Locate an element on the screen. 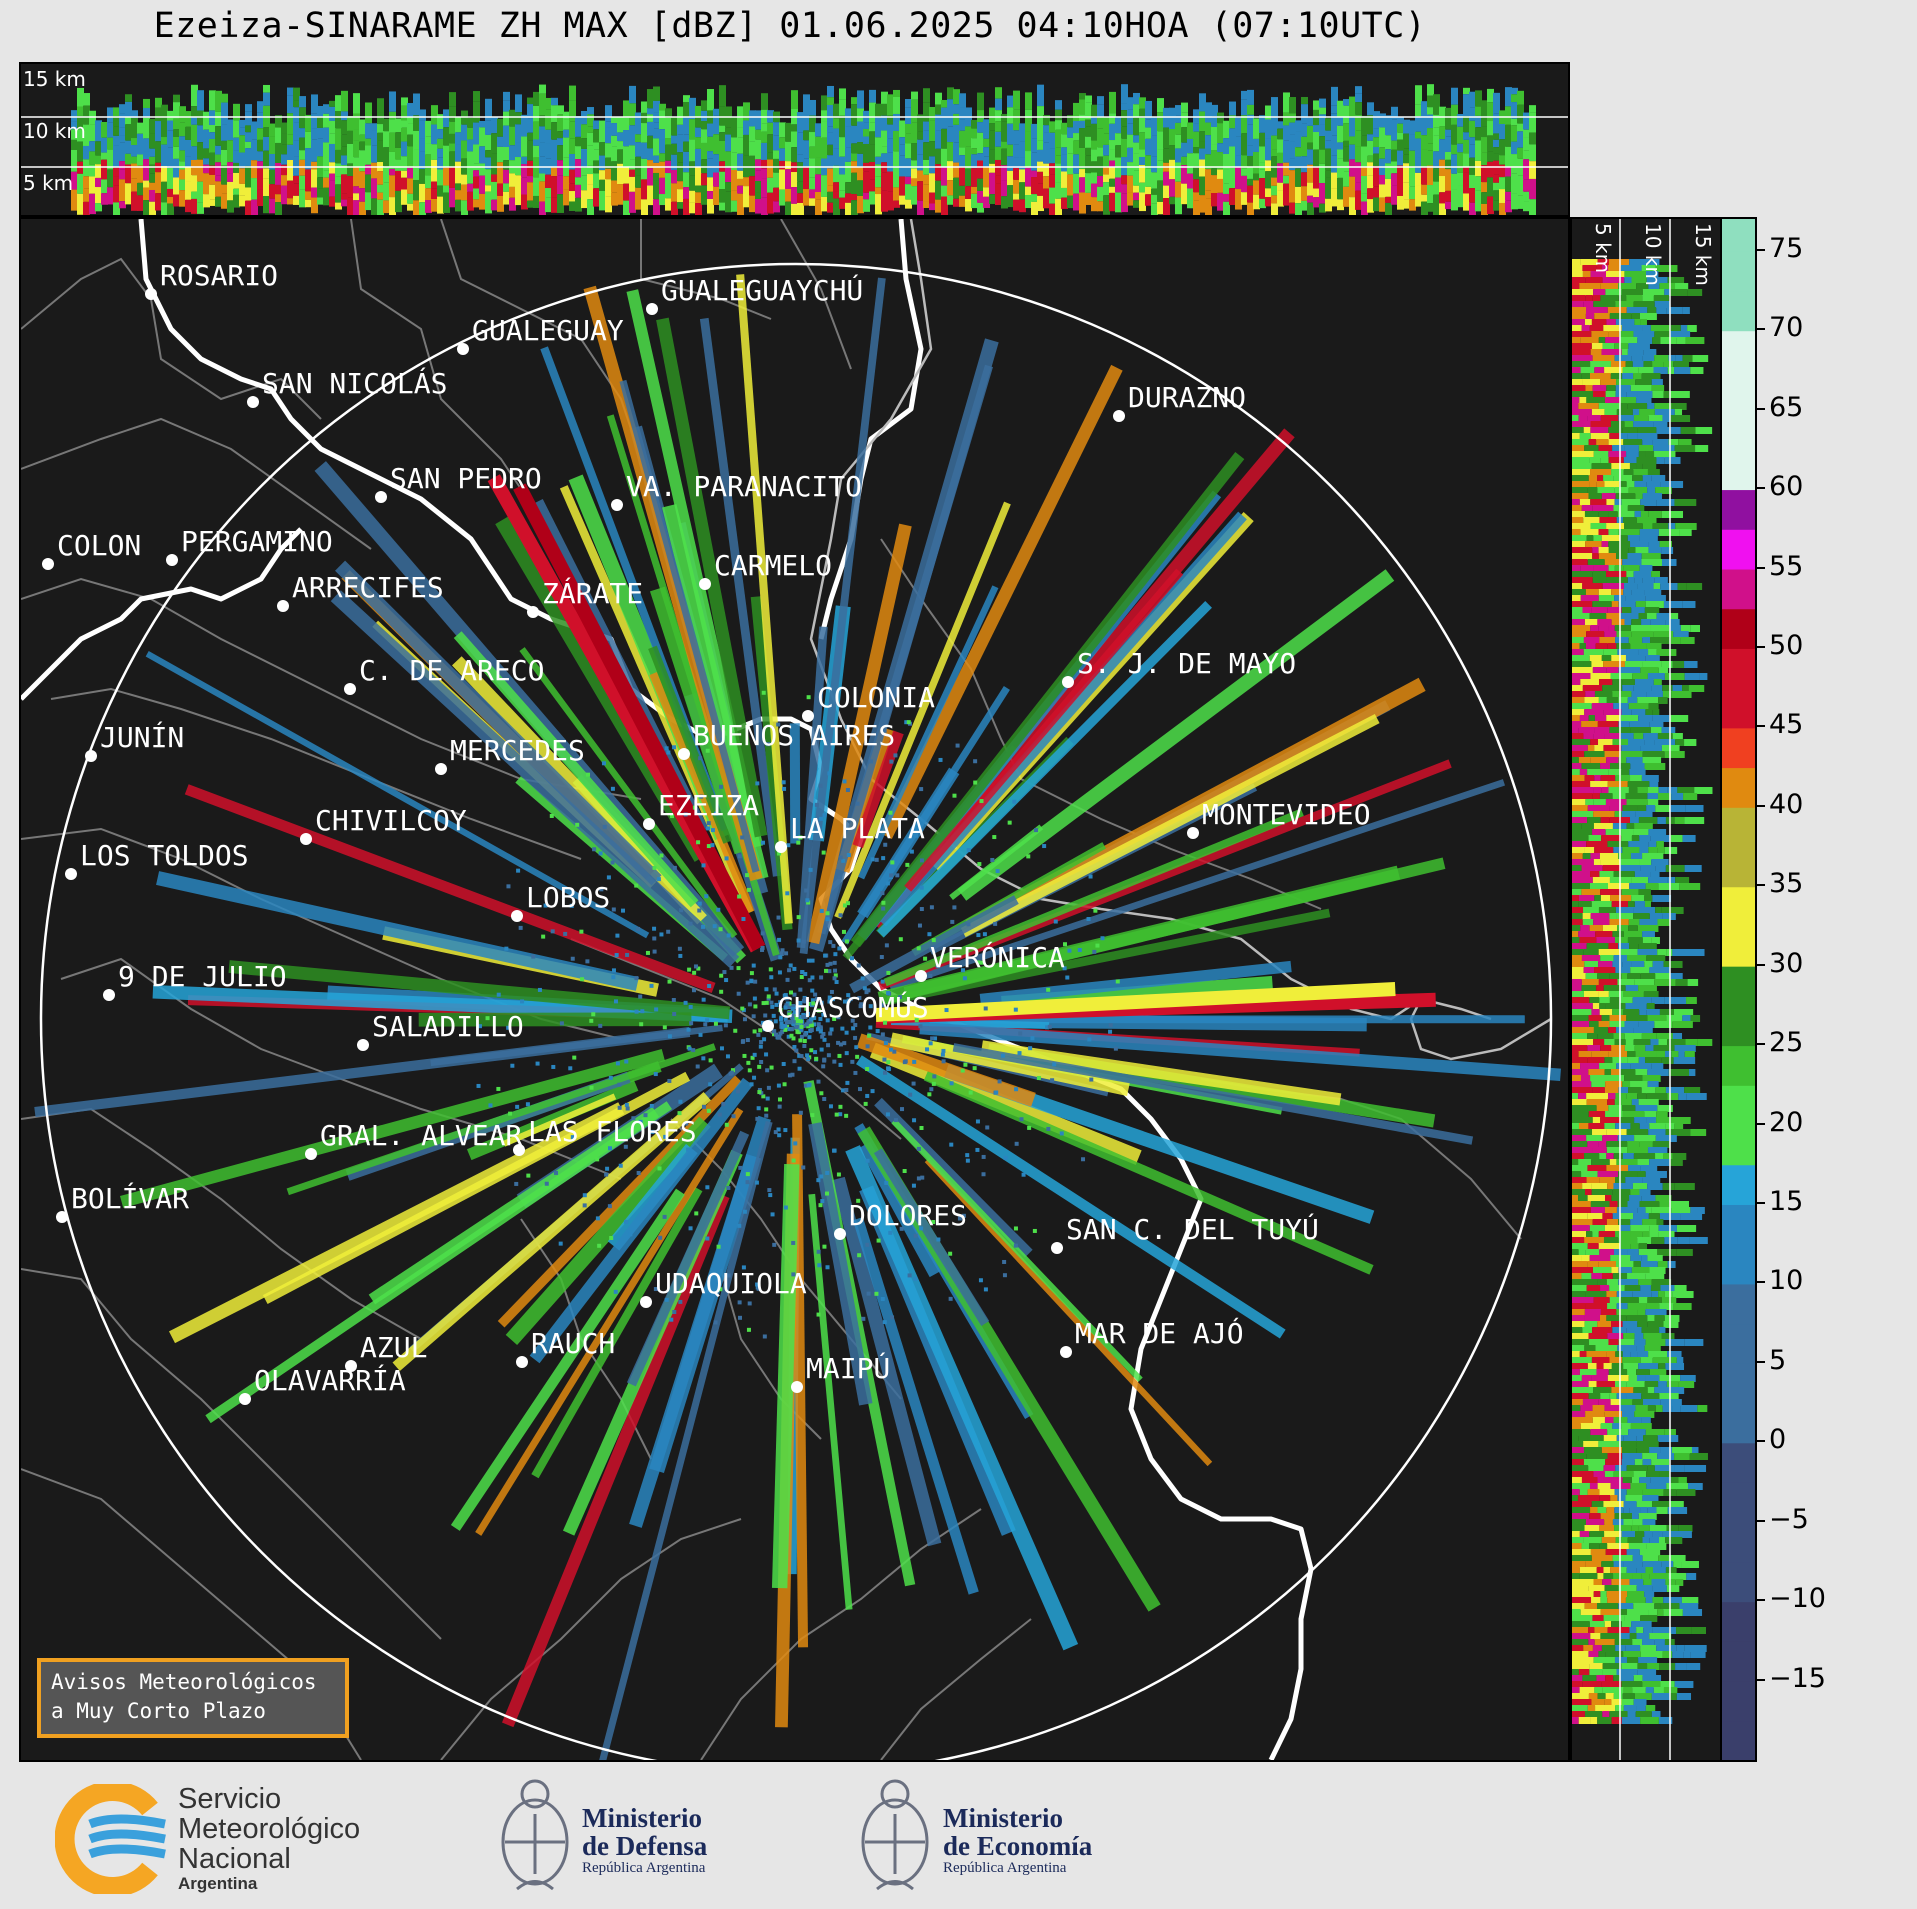 The width and height of the screenshot is (1917, 1909). defensa-country: República Argentina is located at coordinates (644, 1868).